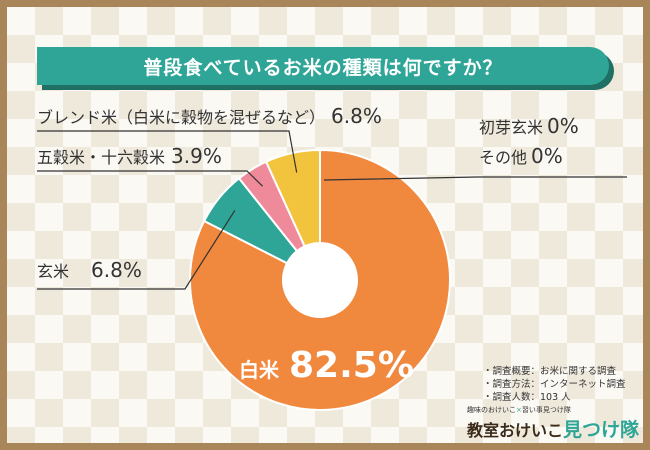  I want to click on brand-logo: 趣味のおけいこ×習い事見つけ隊 教室おけいこ見つけ隊, so click(553, 423).